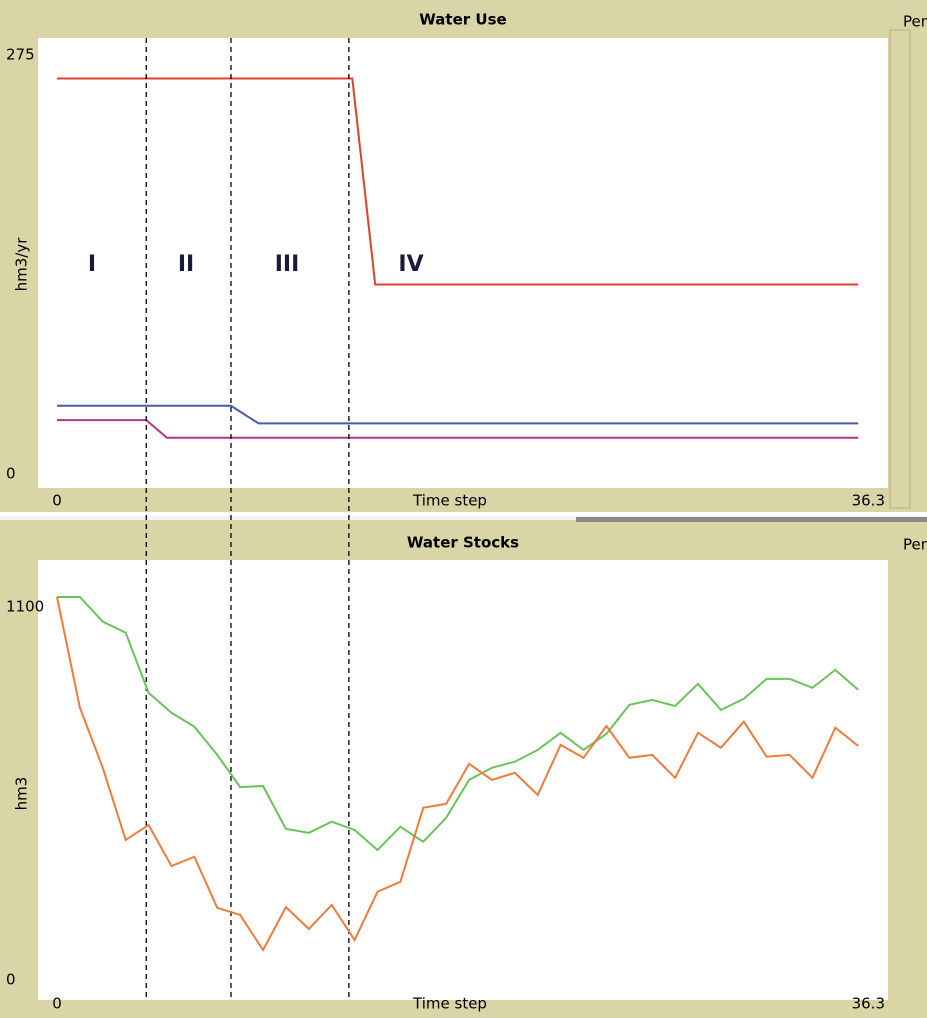 This screenshot has width=927, height=1018. Describe the element at coordinates (22, 794) in the screenshot. I see `y-axis-label: hm3` at that location.